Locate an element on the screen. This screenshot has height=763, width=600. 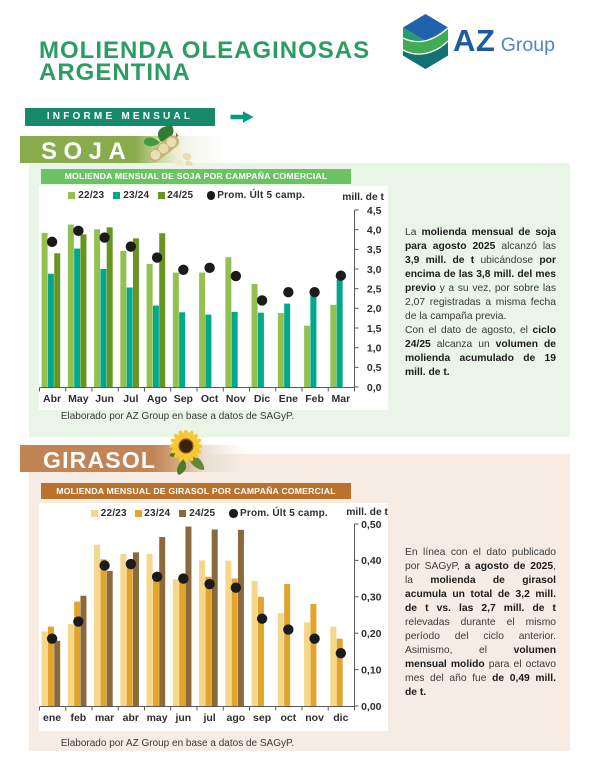
svg-text: 2,5 is located at coordinates (374, 289).